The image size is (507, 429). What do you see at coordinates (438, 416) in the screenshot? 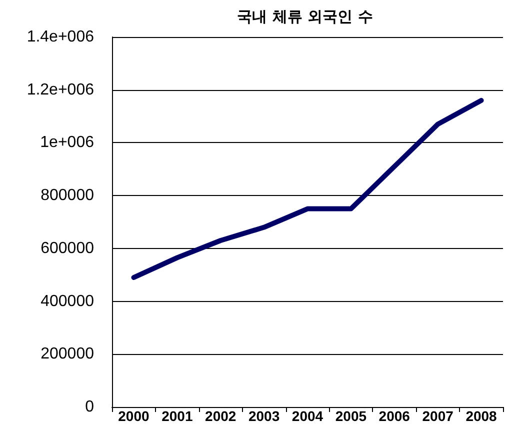
I see `x-tick-label: 2007` at bounding box center [438, 416].